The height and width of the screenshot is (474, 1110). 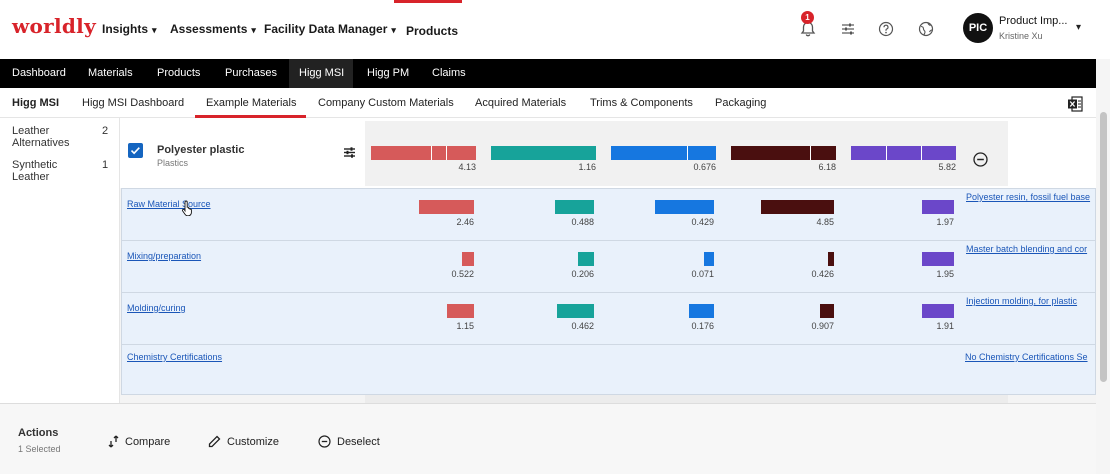 I want to click on deselect-button-label: Deselect, so click(x=358, y=442).